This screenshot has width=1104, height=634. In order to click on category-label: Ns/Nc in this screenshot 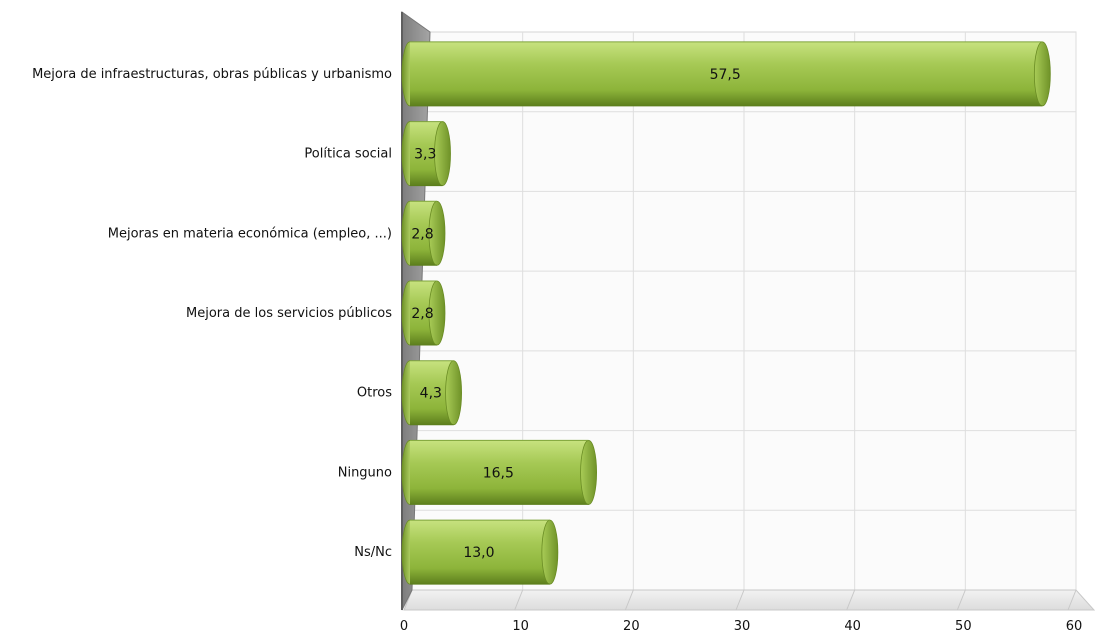, I will do `click(373, 552)`.